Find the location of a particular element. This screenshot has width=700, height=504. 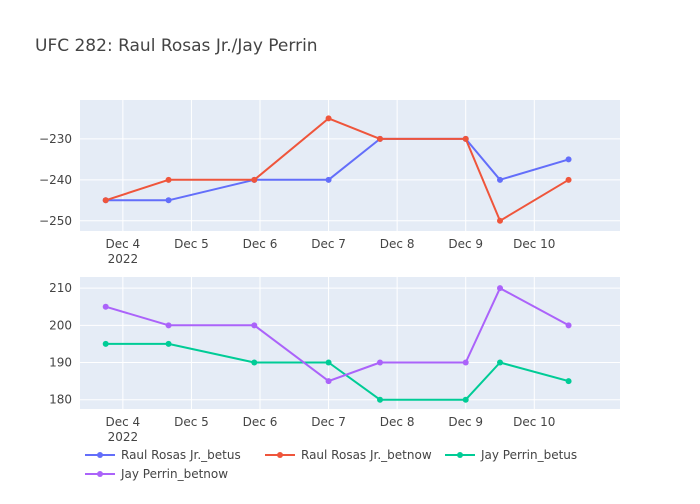

y-tick-label: −230 is located at coordinates (55, 139).